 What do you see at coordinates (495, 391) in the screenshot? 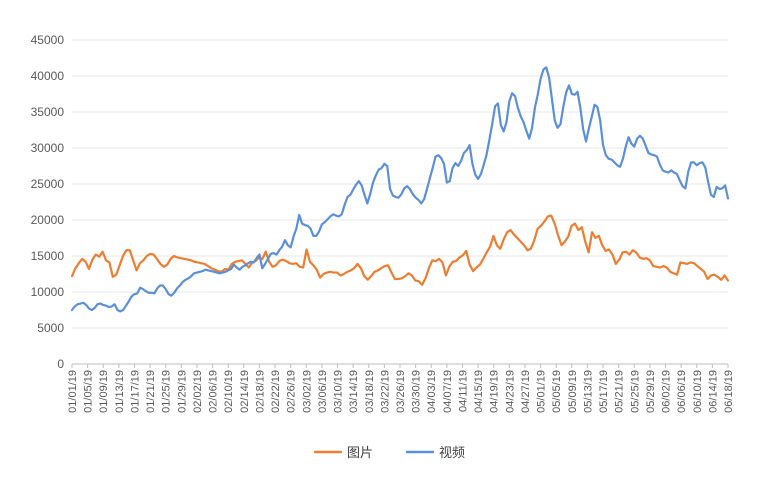
I see `x-tick-label: 04/19/19` at bounding box center [495, 391].